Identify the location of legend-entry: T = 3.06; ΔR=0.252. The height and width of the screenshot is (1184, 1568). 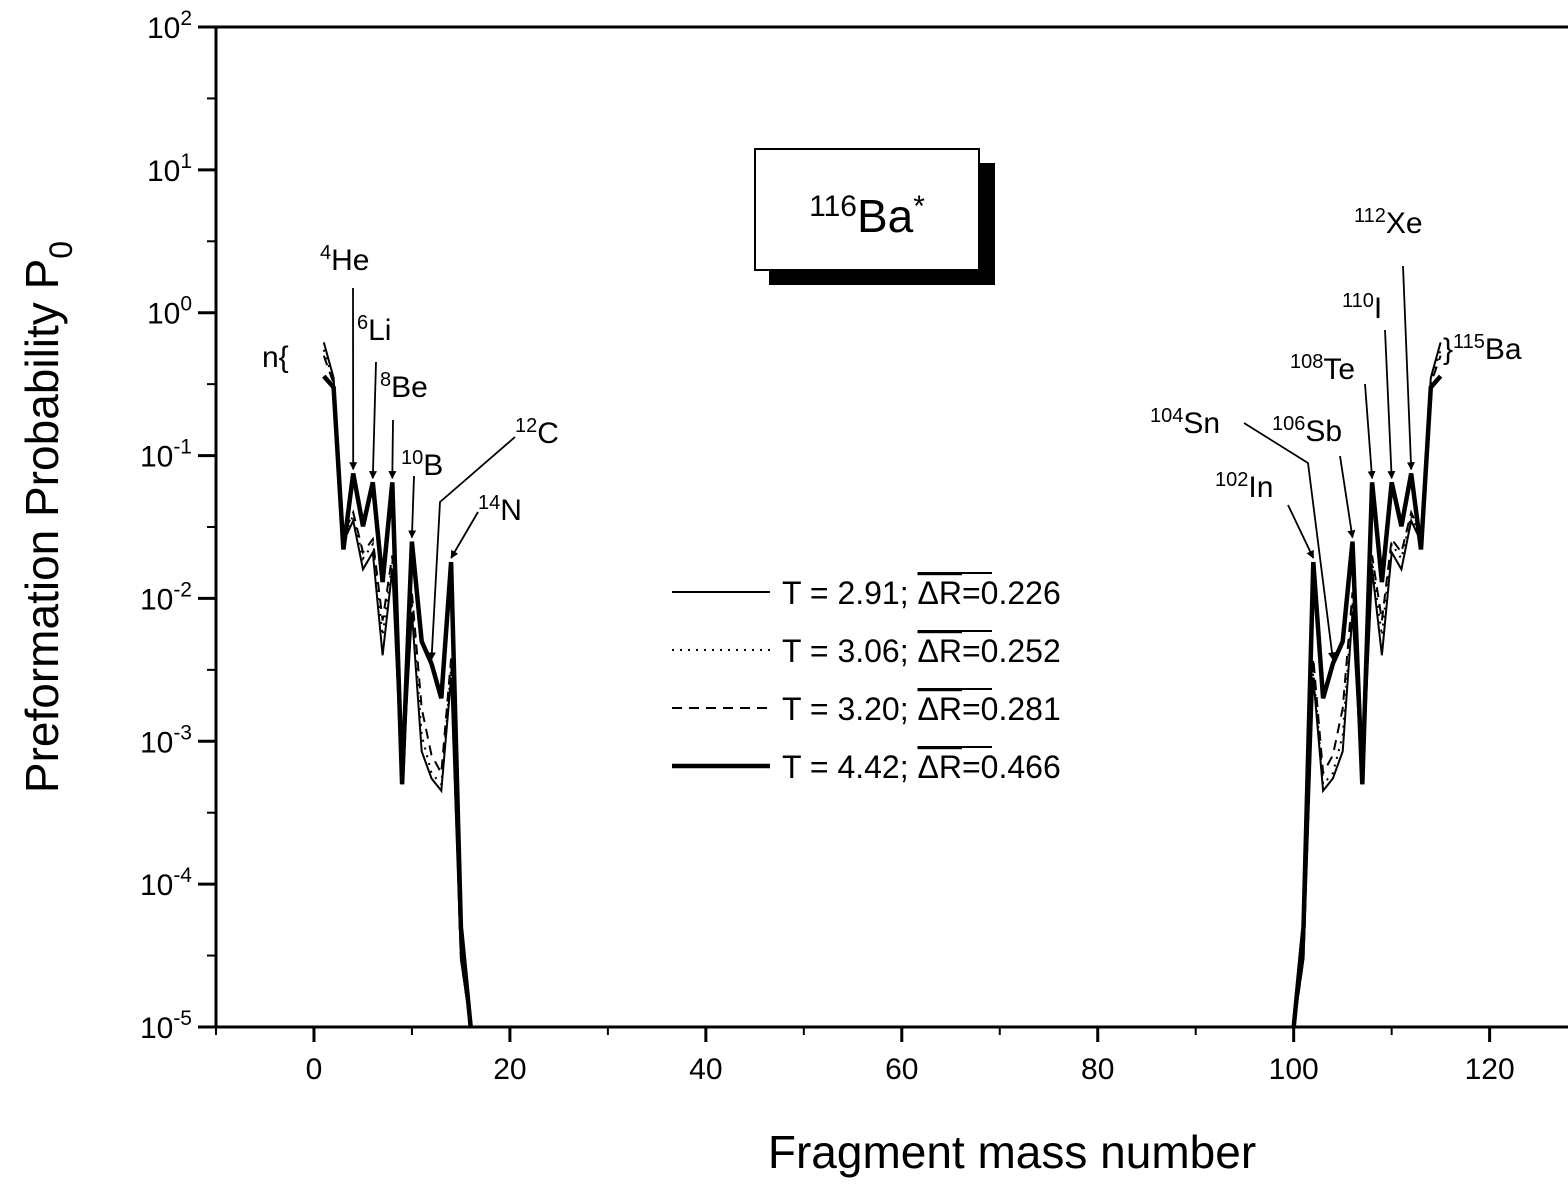
(866, 649).